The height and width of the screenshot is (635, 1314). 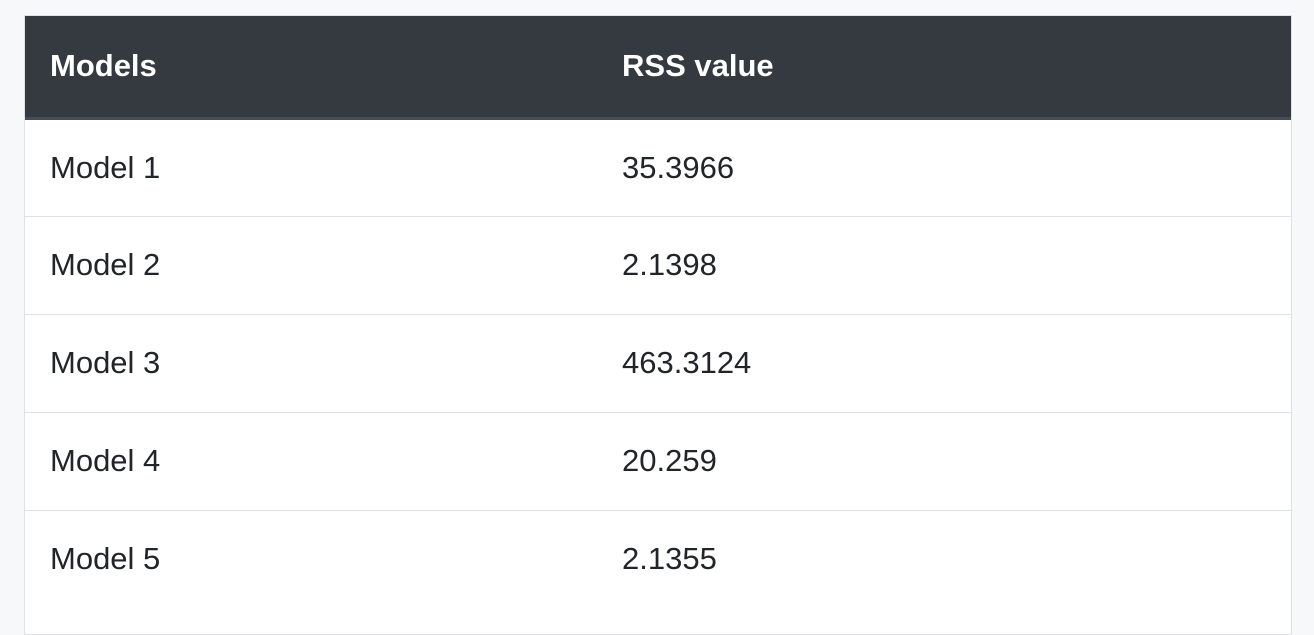 I want to click on rss-value-cell: 20.259, so click(x=944, y=460).